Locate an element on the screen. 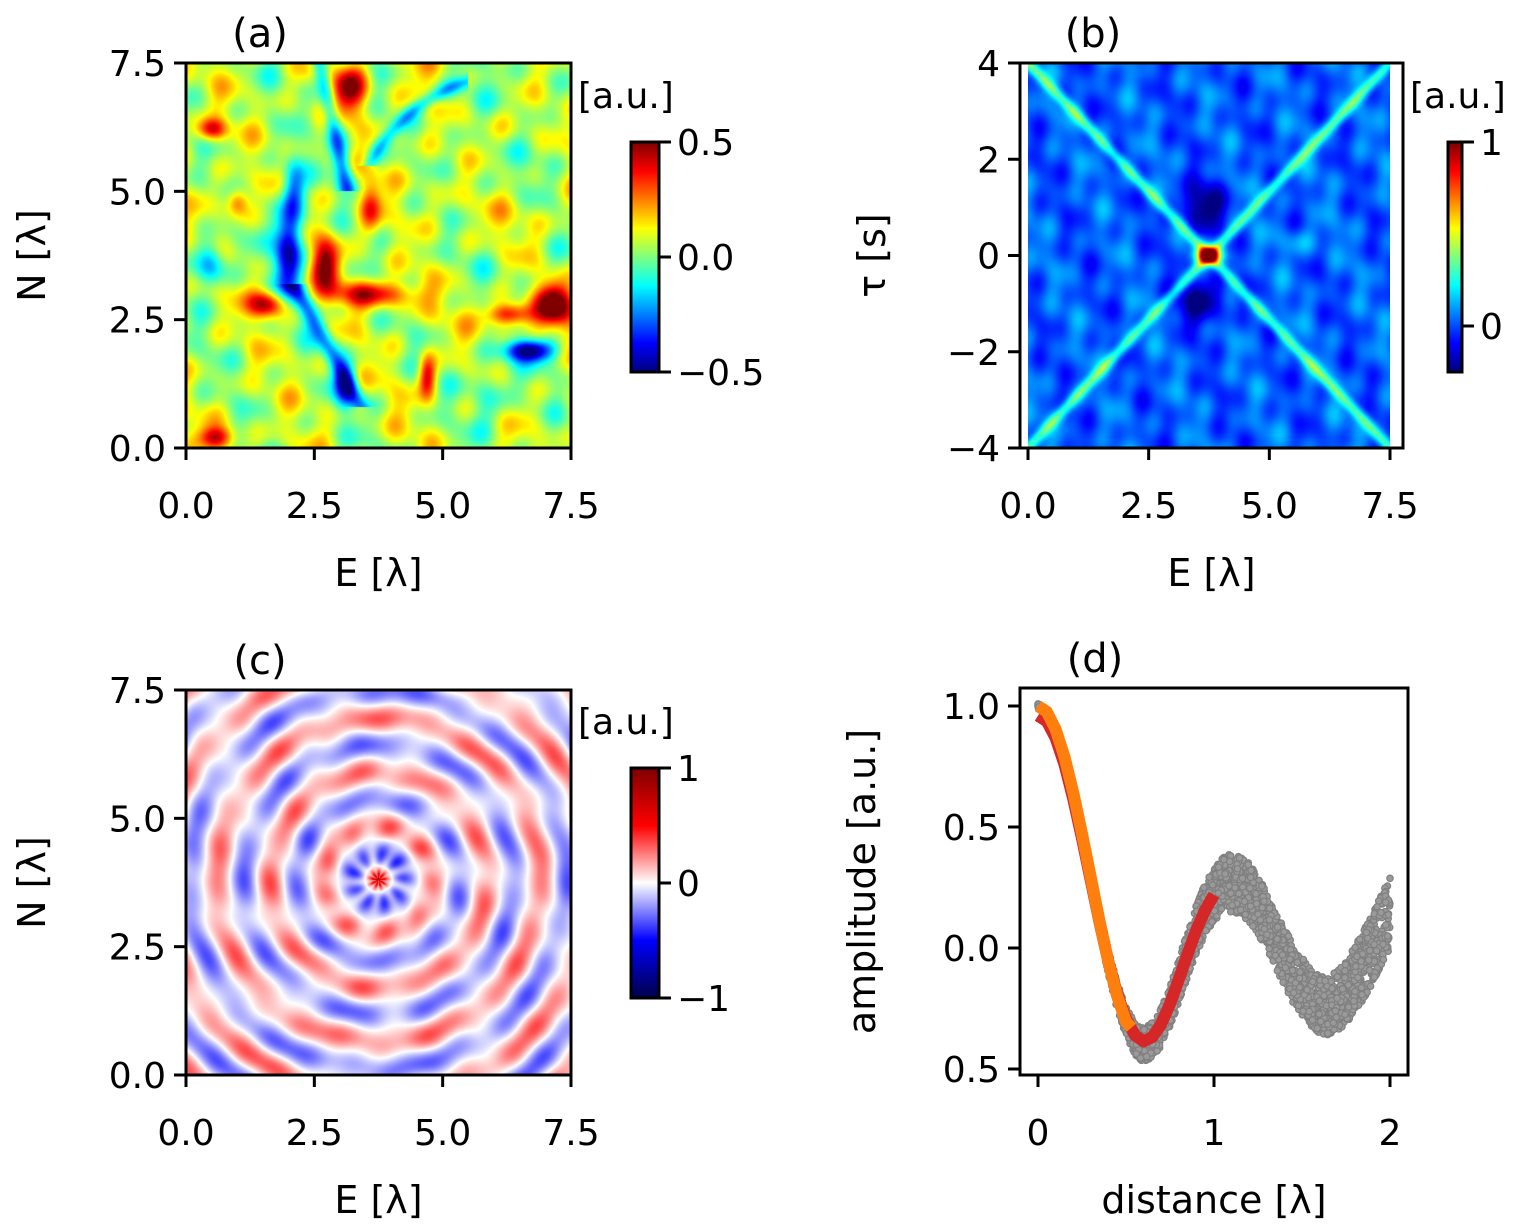 This screenshot has height=1230, width=1535. heatmap-c is located at coordinates (378, 882).